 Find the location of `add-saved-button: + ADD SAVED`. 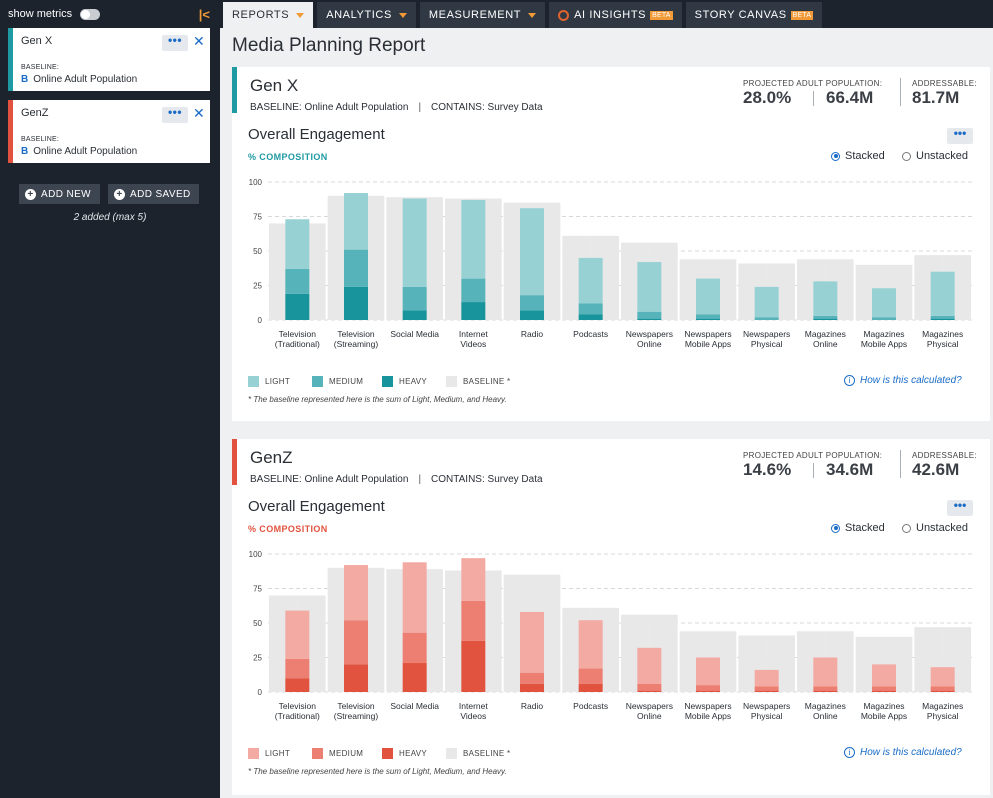

add-saved-button: + ADD SAVED is located at coordinates (153, 194).